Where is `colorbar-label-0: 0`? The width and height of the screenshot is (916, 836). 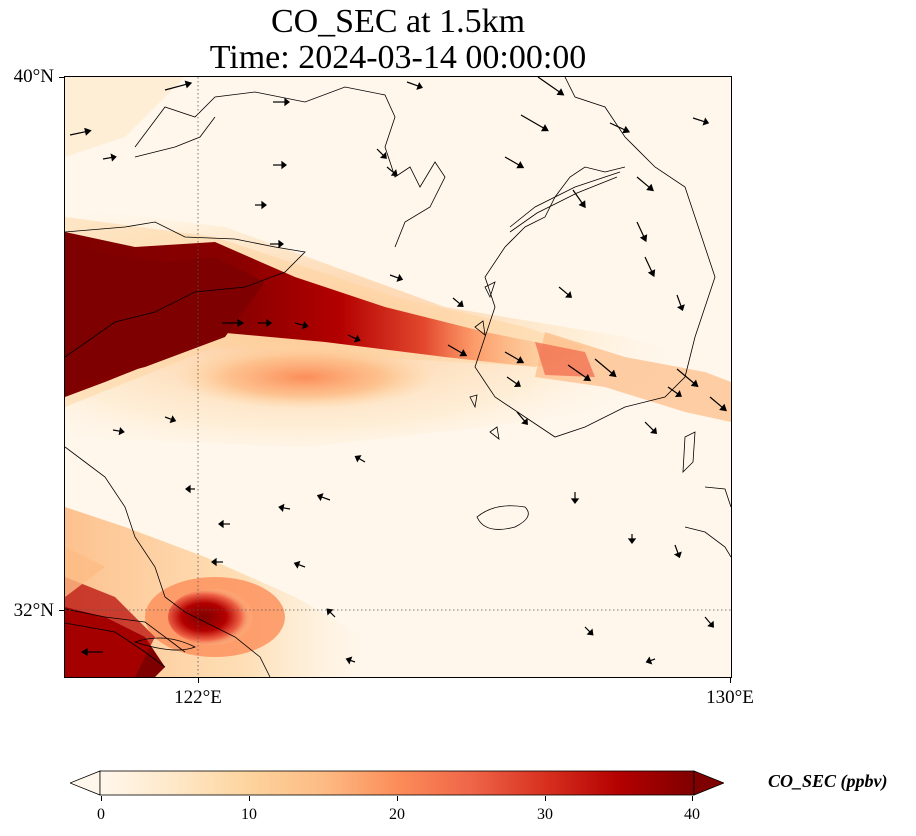
colorbar-label-0: 0 is located at coordinates (101, 814).